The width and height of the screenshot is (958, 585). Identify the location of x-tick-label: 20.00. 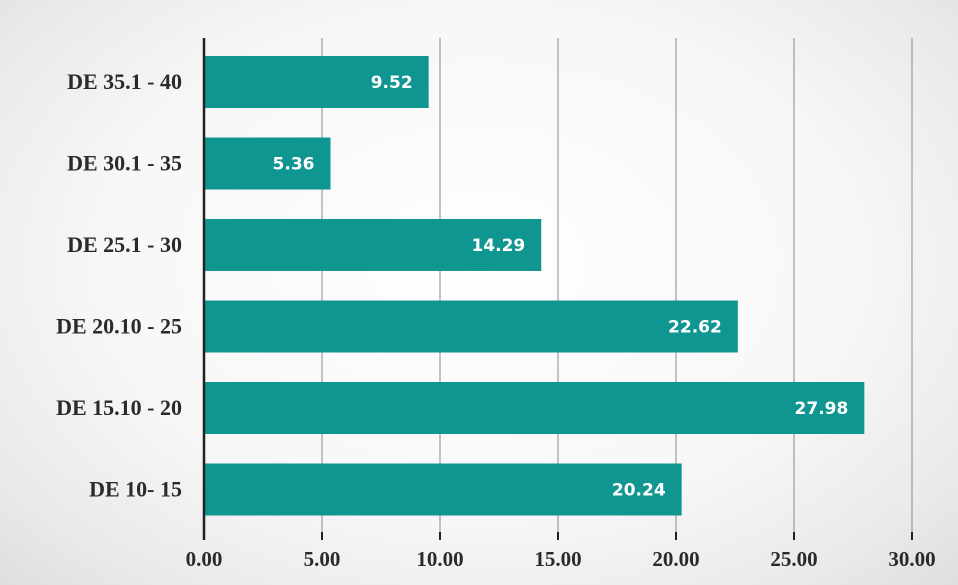
(675, 559).